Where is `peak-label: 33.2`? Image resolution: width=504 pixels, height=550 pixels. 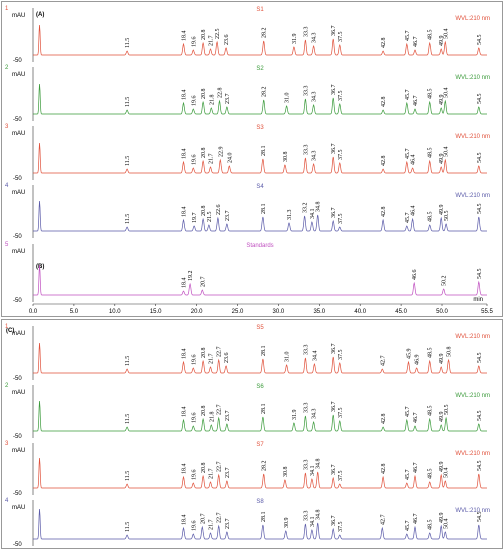
peak-label: 33.2 is located at coordinates (306, 208).